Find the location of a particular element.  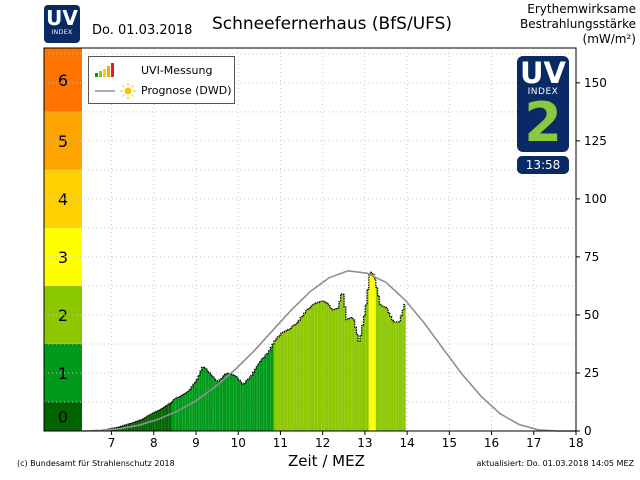

x-tick-label: 16 is located at coordinates (491, 443).